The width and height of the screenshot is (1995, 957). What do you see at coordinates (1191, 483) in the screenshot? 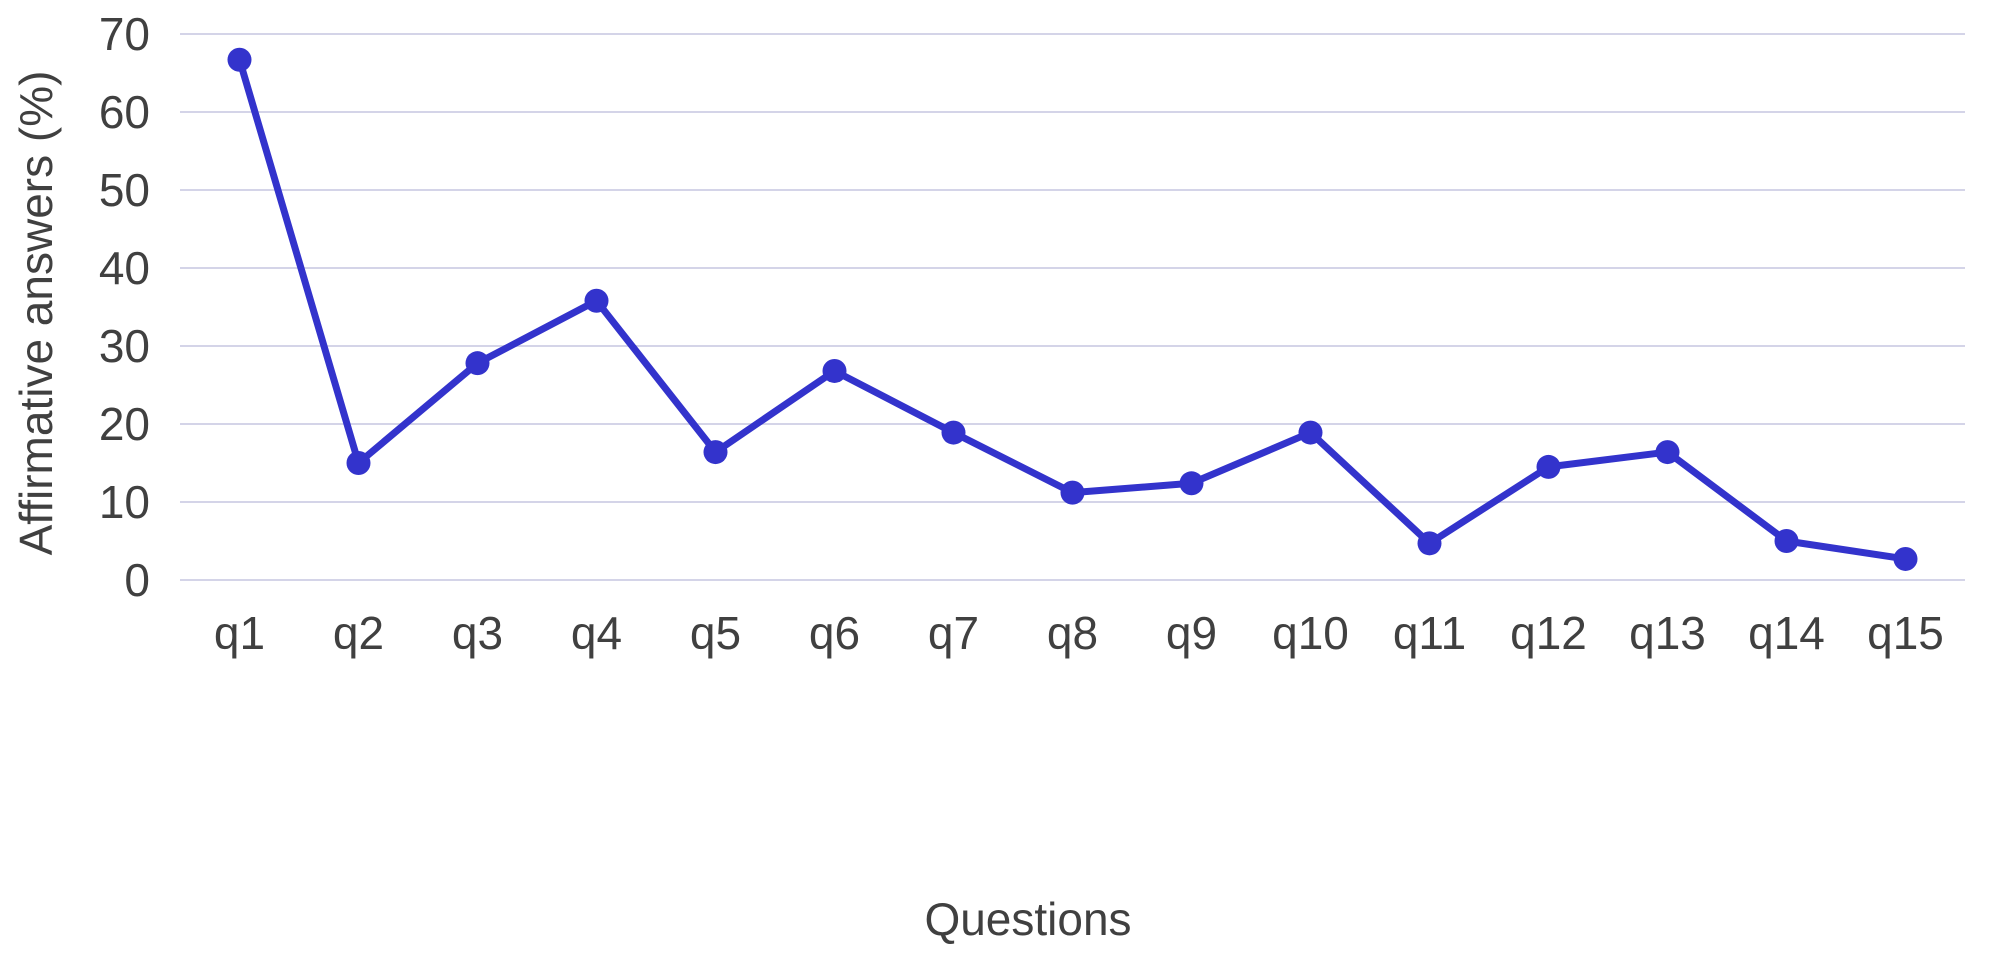
I see `data-point-q9` at bounding box center [1191, 483].